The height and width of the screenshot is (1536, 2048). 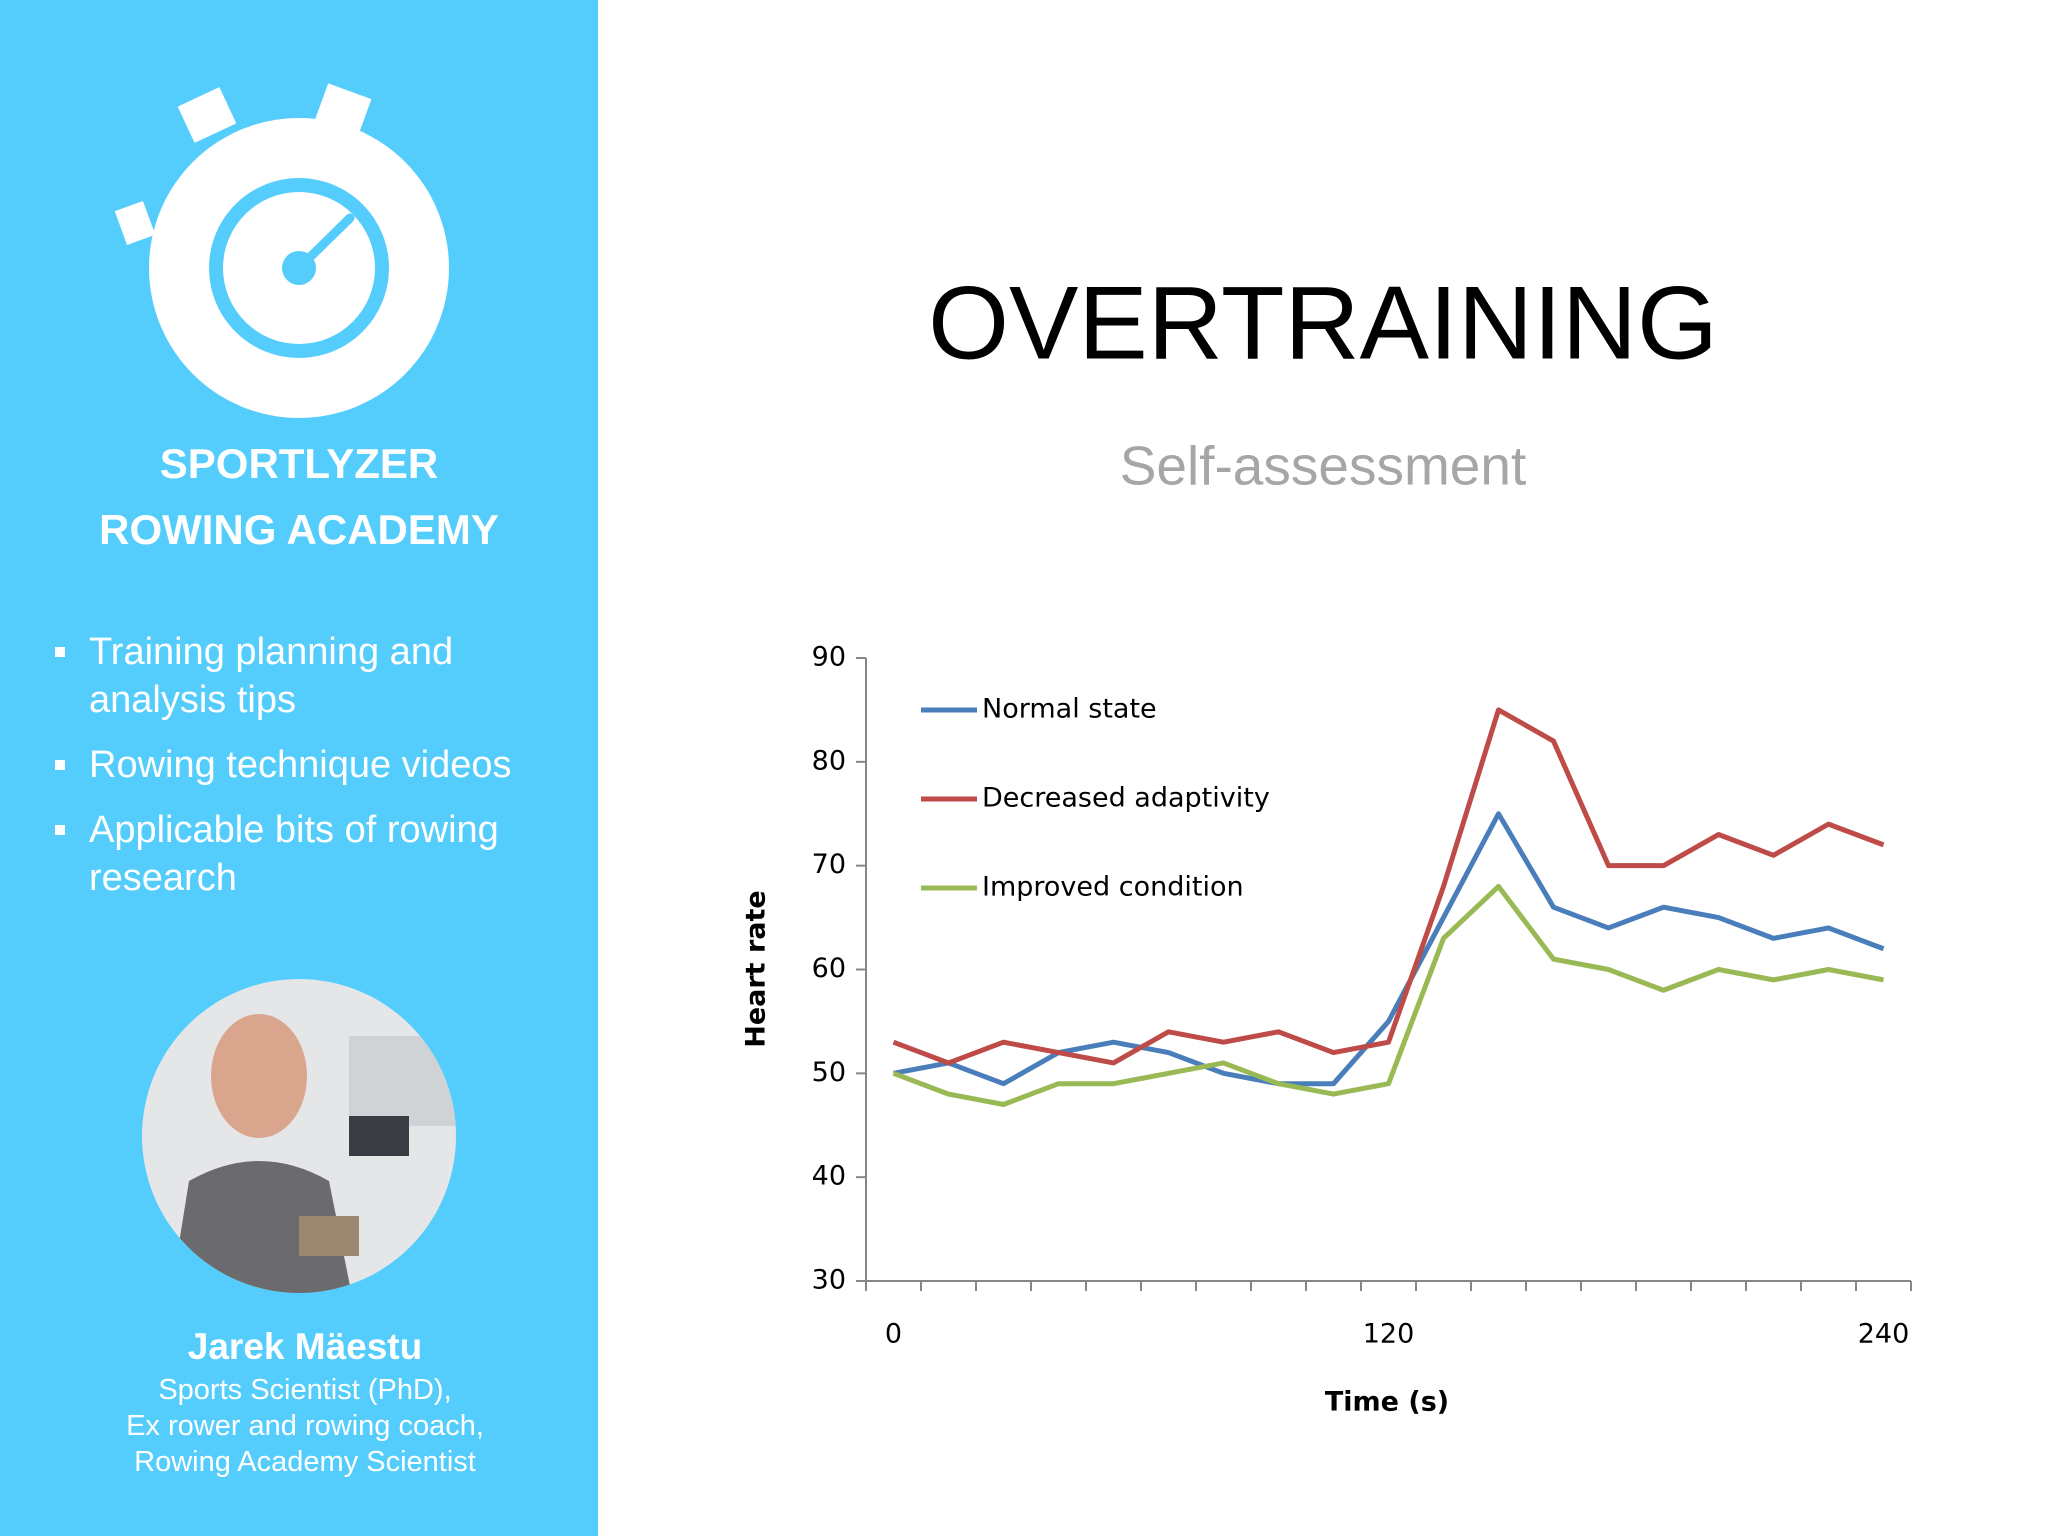 What do you see at coordinates (829, 760) in the screenshot?
I see `y-tick-label: 80` at bounding box center [829, 760].